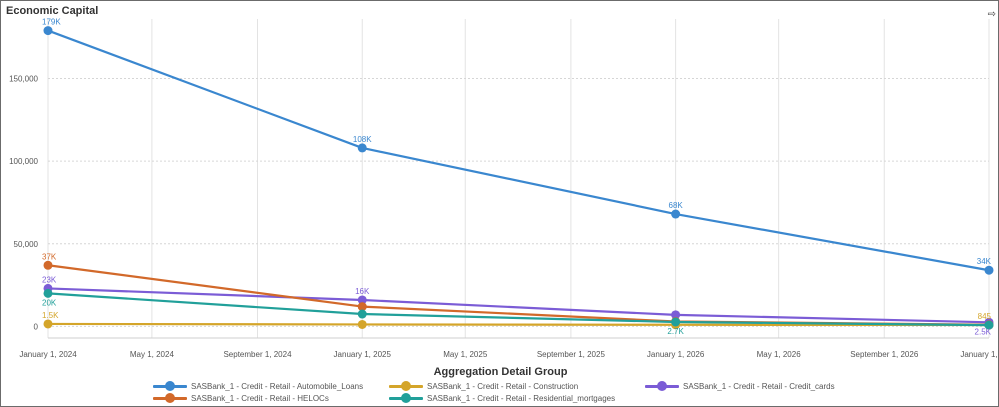 Image resolution: width=999 pixels, height=407 pixels. I want to click on x-tick-label: May 1, 2025, so click(465, 354).